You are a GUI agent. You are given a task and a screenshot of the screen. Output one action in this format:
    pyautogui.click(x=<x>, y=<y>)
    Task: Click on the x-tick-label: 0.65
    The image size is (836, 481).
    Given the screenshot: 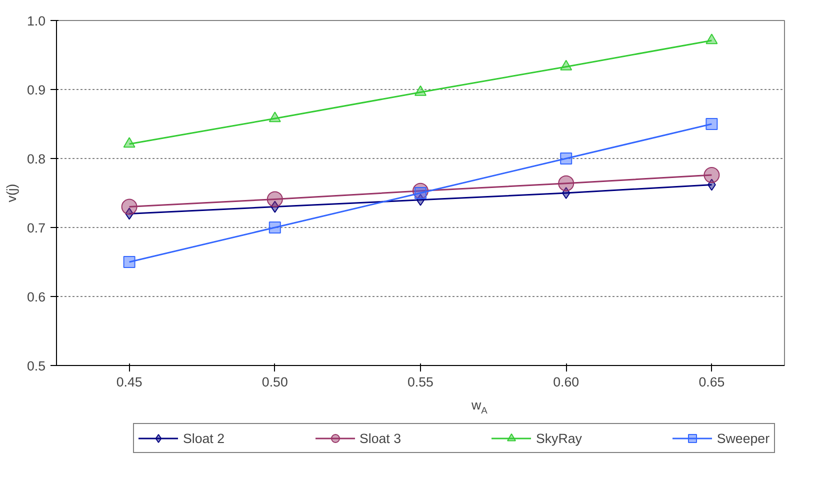 What is the action you would take?
    pyautogui.click(x=711, y=382)
    